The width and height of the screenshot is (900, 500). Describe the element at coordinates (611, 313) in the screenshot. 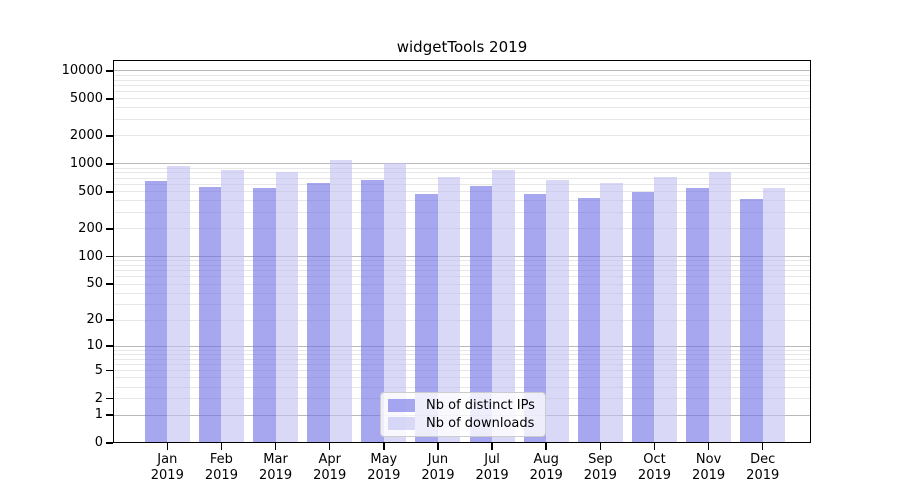

I see `bar-downloads-sep` at that location.